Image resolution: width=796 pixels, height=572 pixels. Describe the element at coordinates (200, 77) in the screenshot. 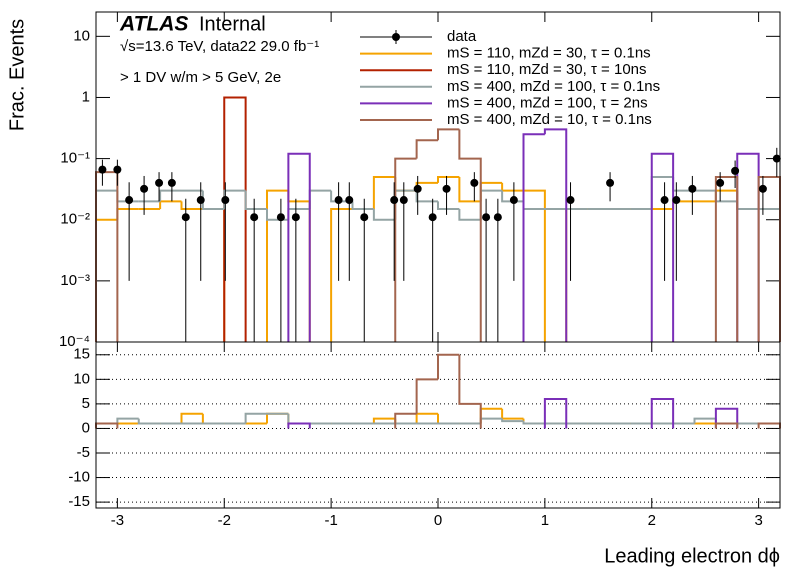

I see `selection-annotation: > 1 DV w/m > 5 GeV, 2e` at that location.